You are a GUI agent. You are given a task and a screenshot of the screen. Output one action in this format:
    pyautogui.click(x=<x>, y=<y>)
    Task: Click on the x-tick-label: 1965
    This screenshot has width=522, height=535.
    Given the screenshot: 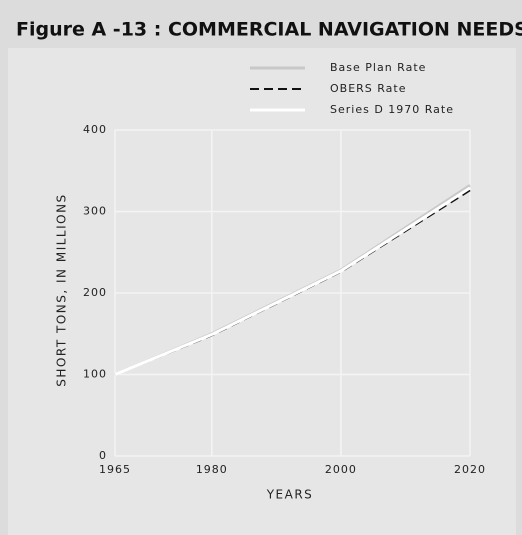 What is the action you would take?
    pyautogui.click(x=115, y=469)
    